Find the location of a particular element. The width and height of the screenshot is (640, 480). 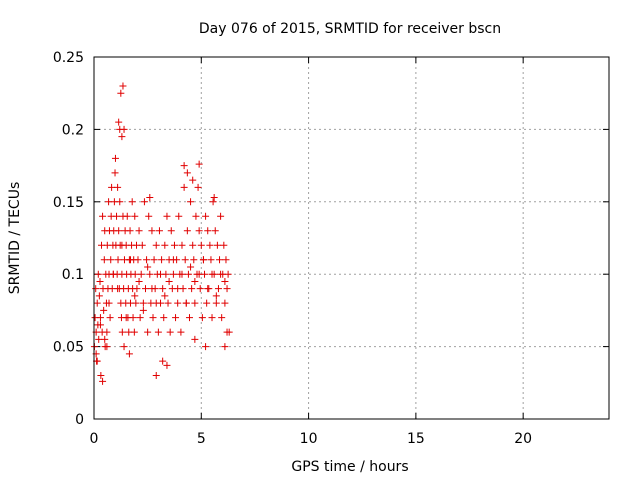

y-tick-label: 0.25 is located at coordinates (68, 58).